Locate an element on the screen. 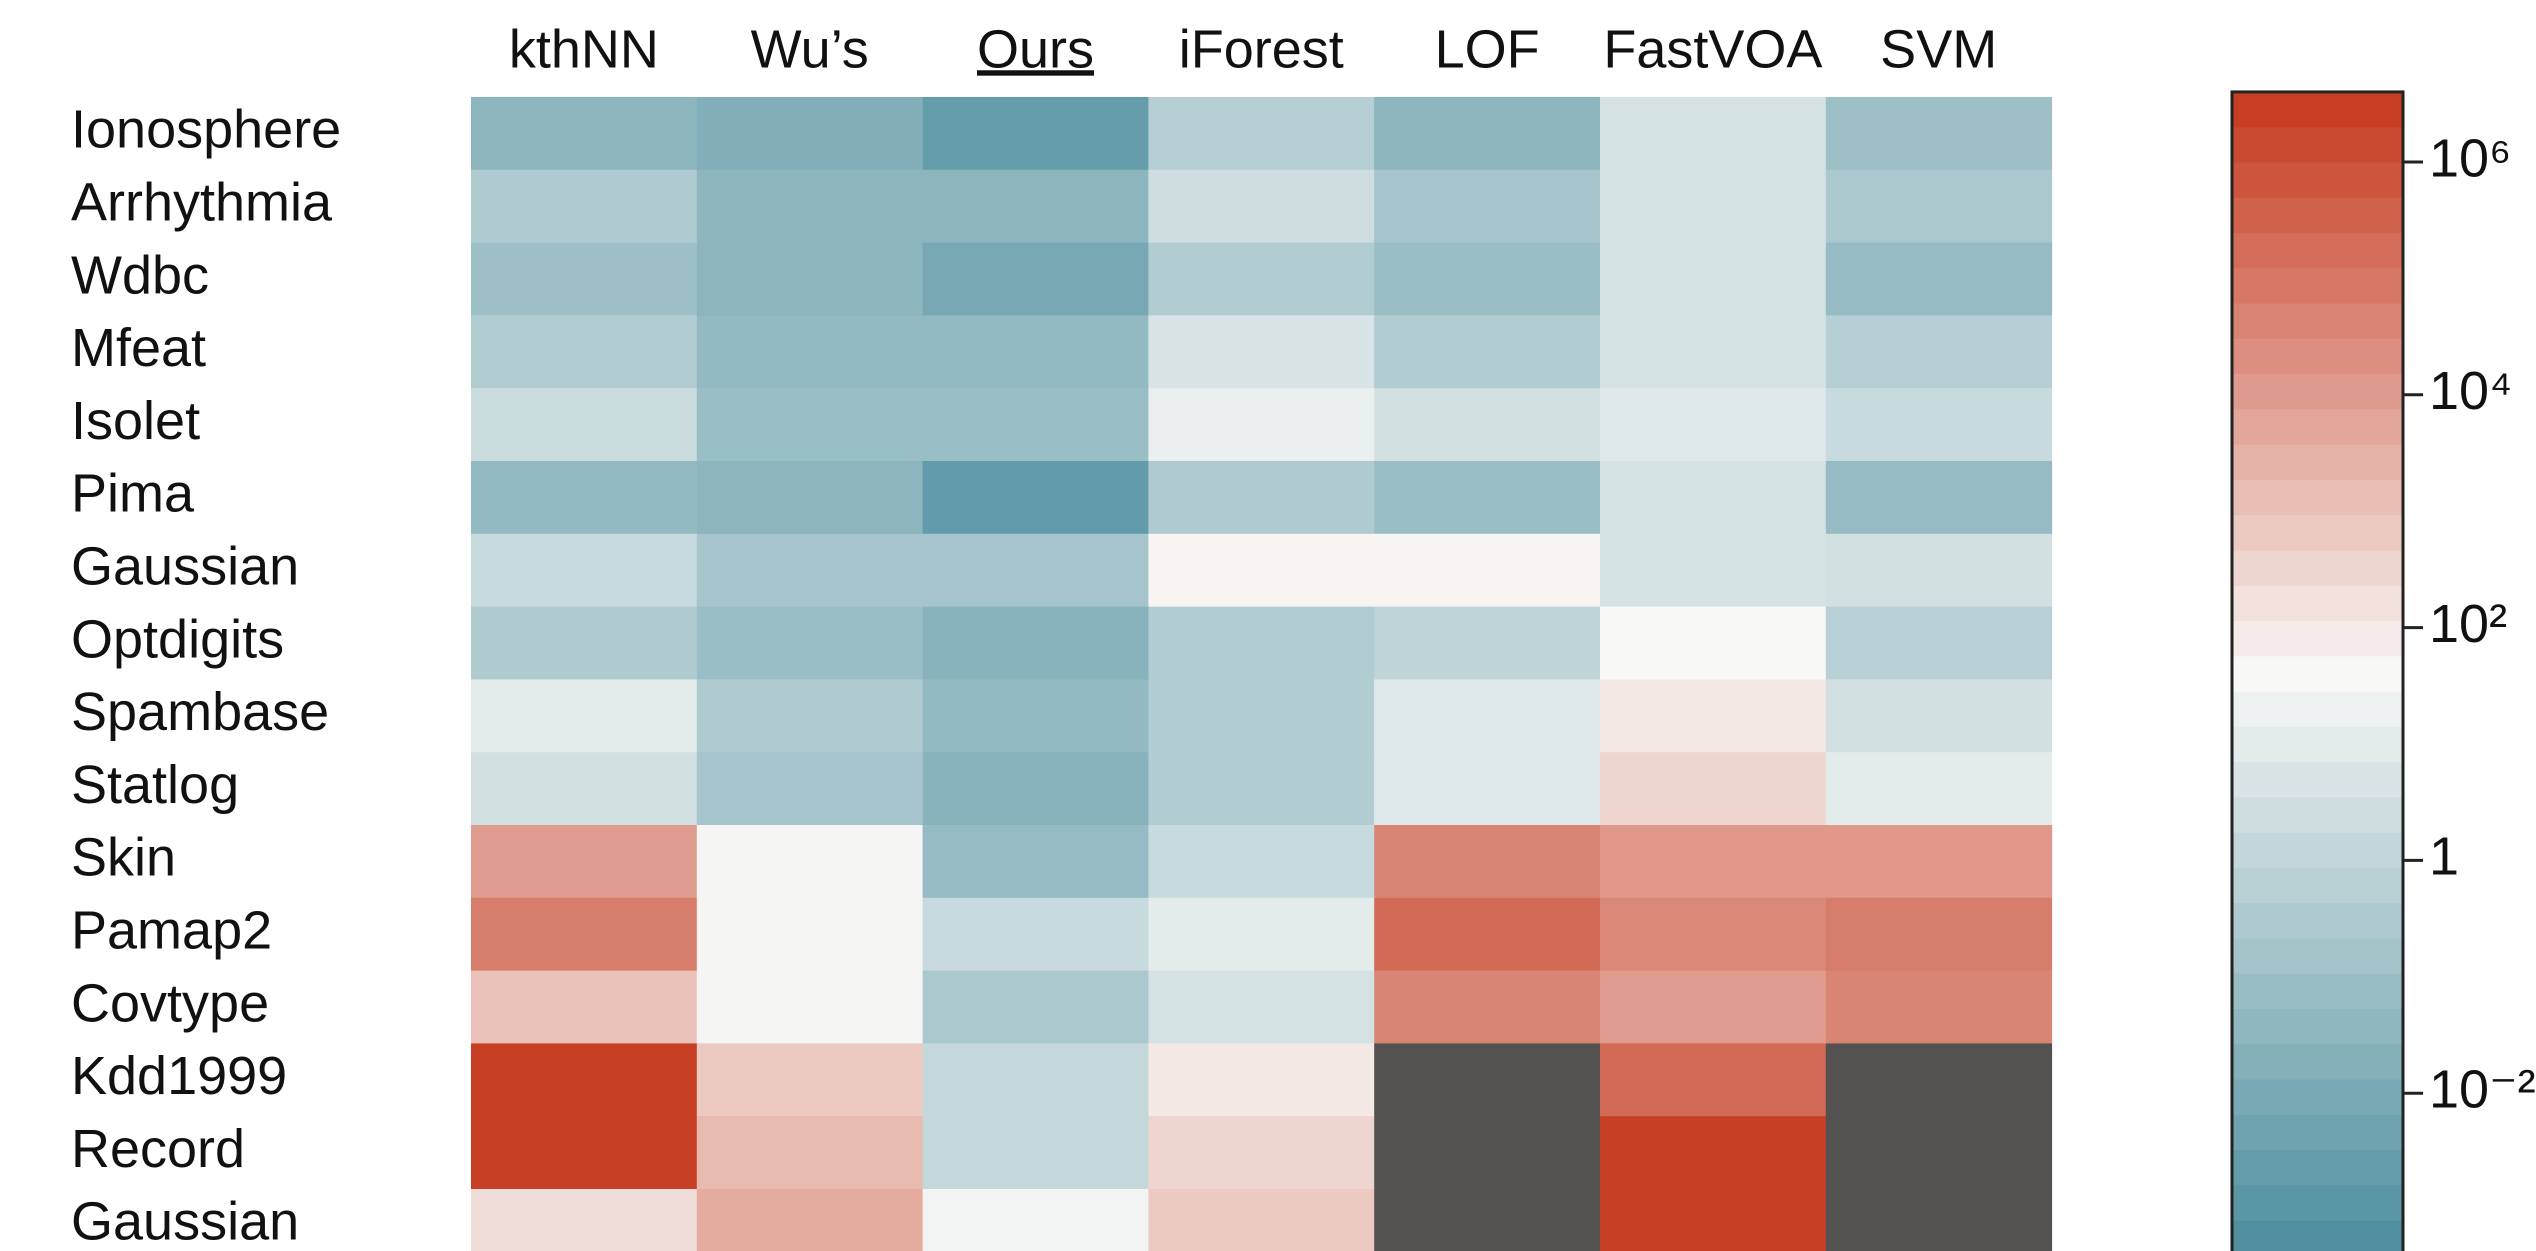 The height and width of the screenshot is (1251, 2536). row-label: Arrhythmia is located at coordinates (202, 202).